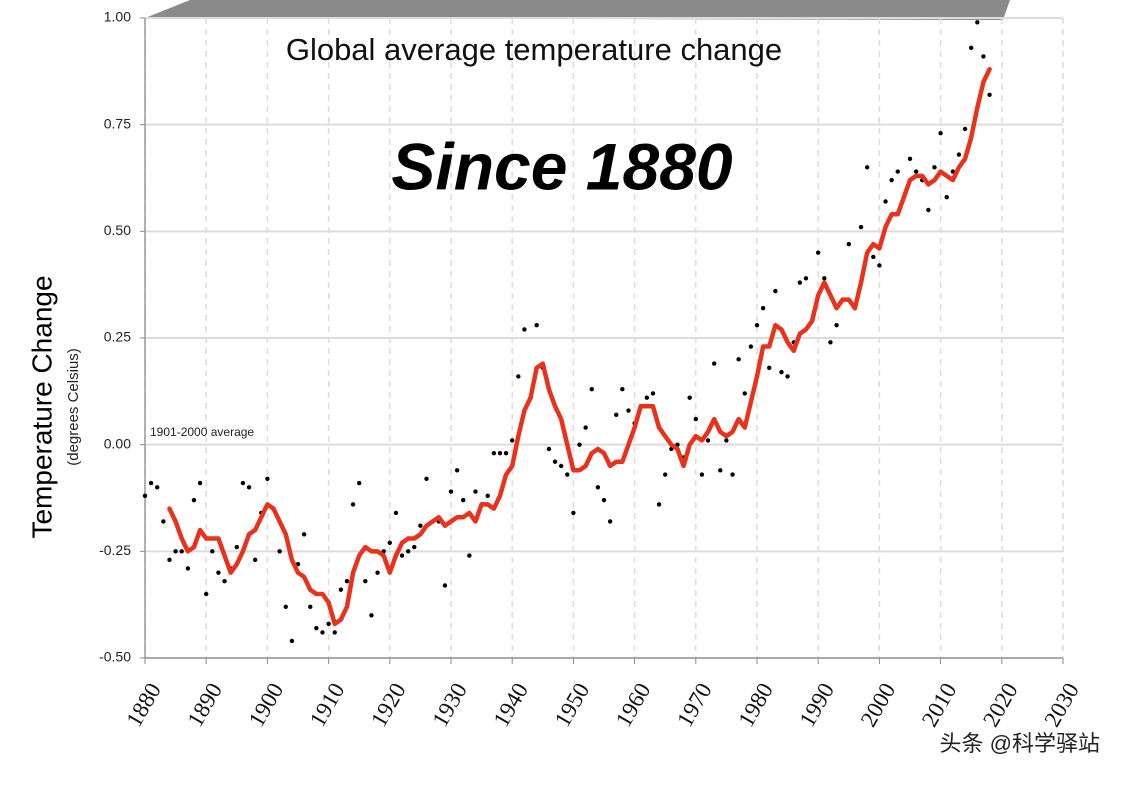 The image size is (1123, 787). Describe the element at coordinates (449, 705) in the screenshot. I see `x-tick-label: 1930` at that location.